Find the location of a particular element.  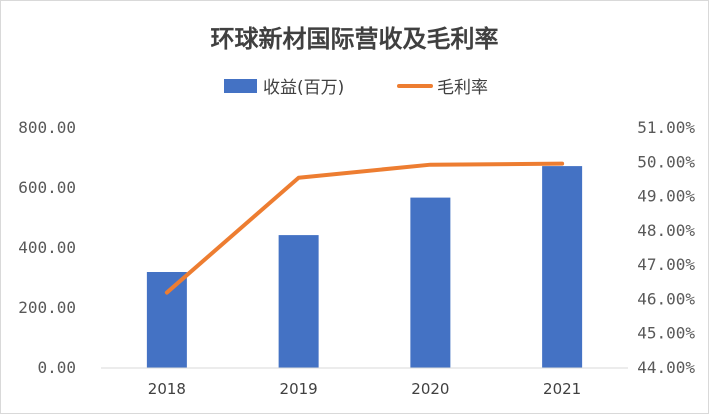

right-axis-tick-label: 45.00% is located at coordinates (666, 333).